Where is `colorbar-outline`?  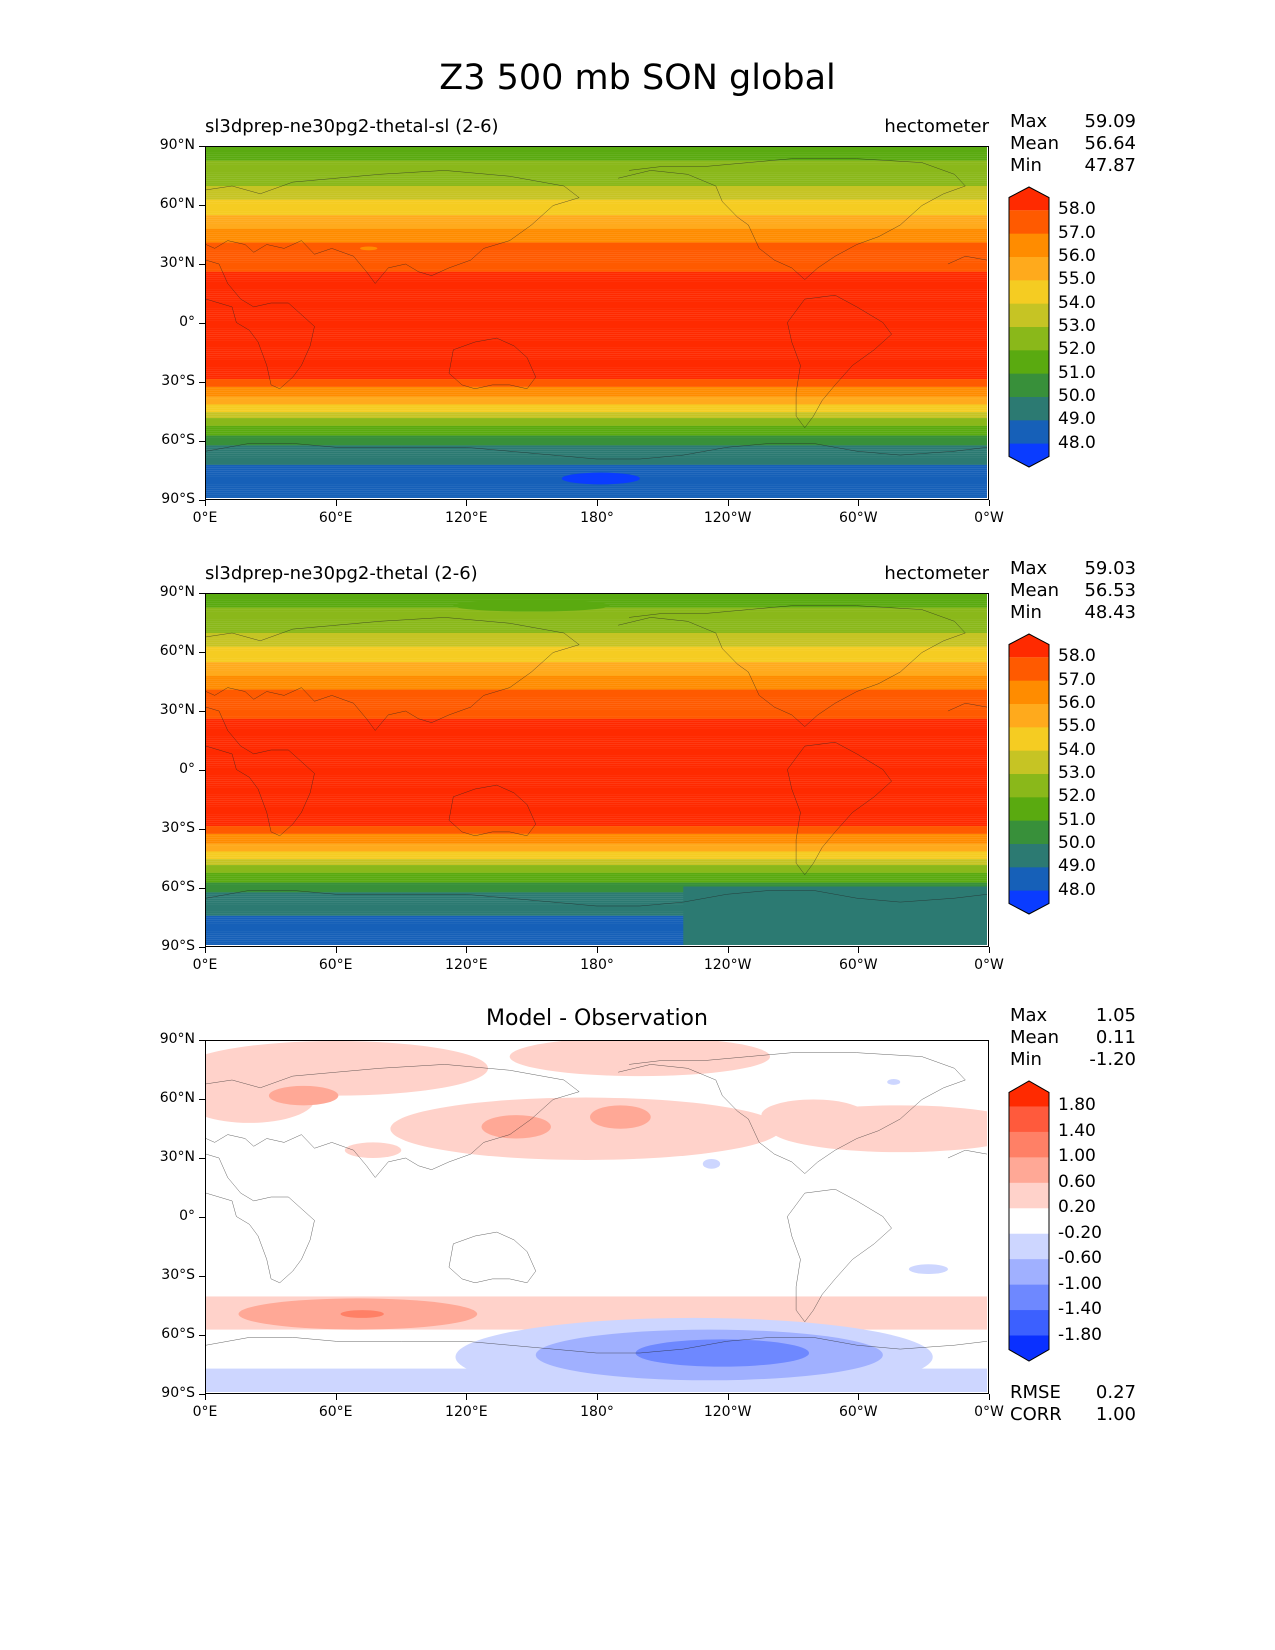 colorbar-outline is located at coordinates (1029, 1221).